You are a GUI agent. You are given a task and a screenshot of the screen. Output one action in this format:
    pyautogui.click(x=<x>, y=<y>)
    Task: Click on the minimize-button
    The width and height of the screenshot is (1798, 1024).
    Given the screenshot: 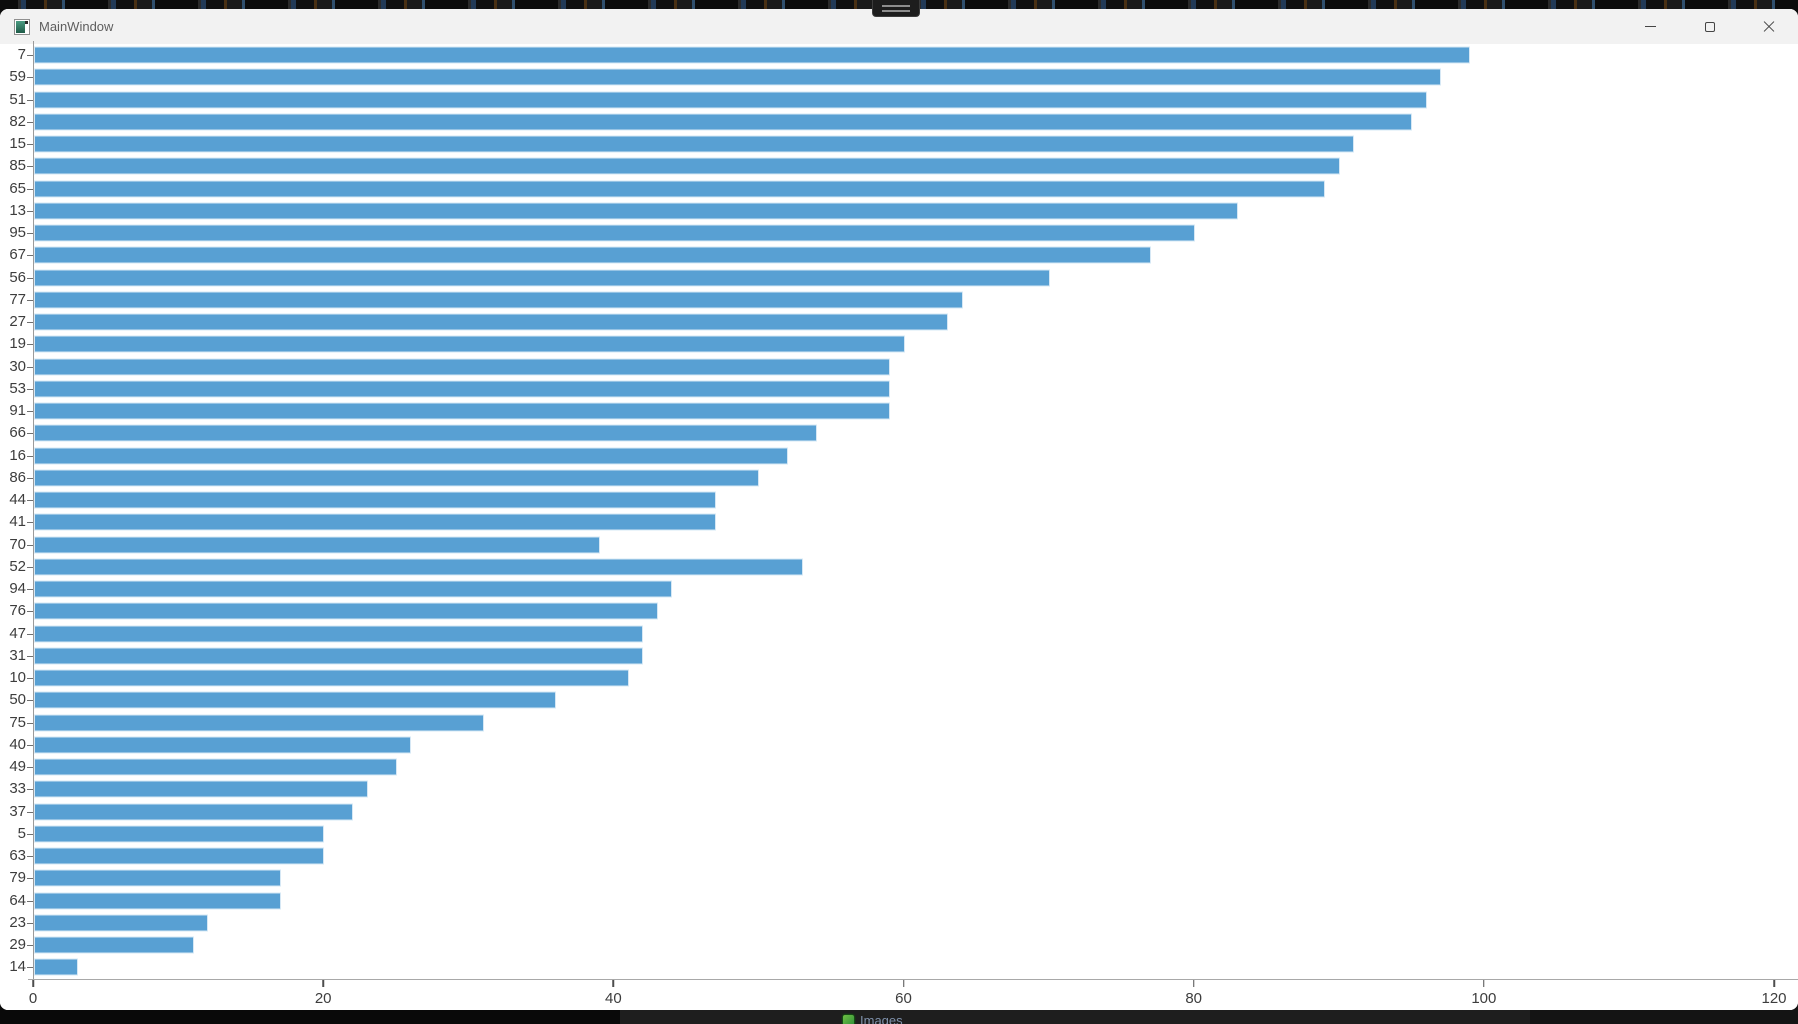 What is the action you would take?
    pyautogui.click(x=1650, y=26)
    